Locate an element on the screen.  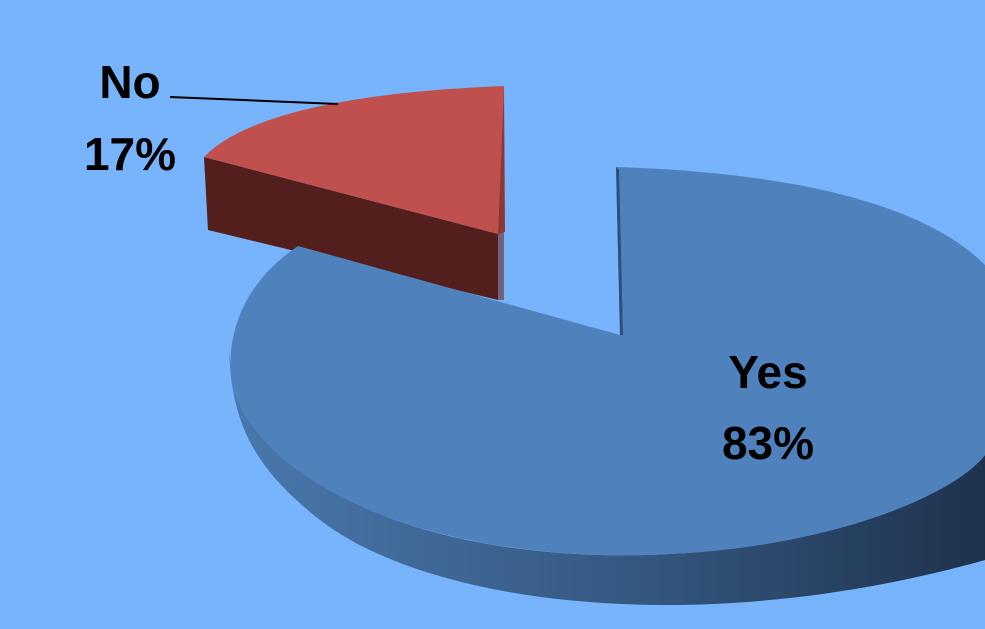
label-no: No is located at coordinates (129, 82).